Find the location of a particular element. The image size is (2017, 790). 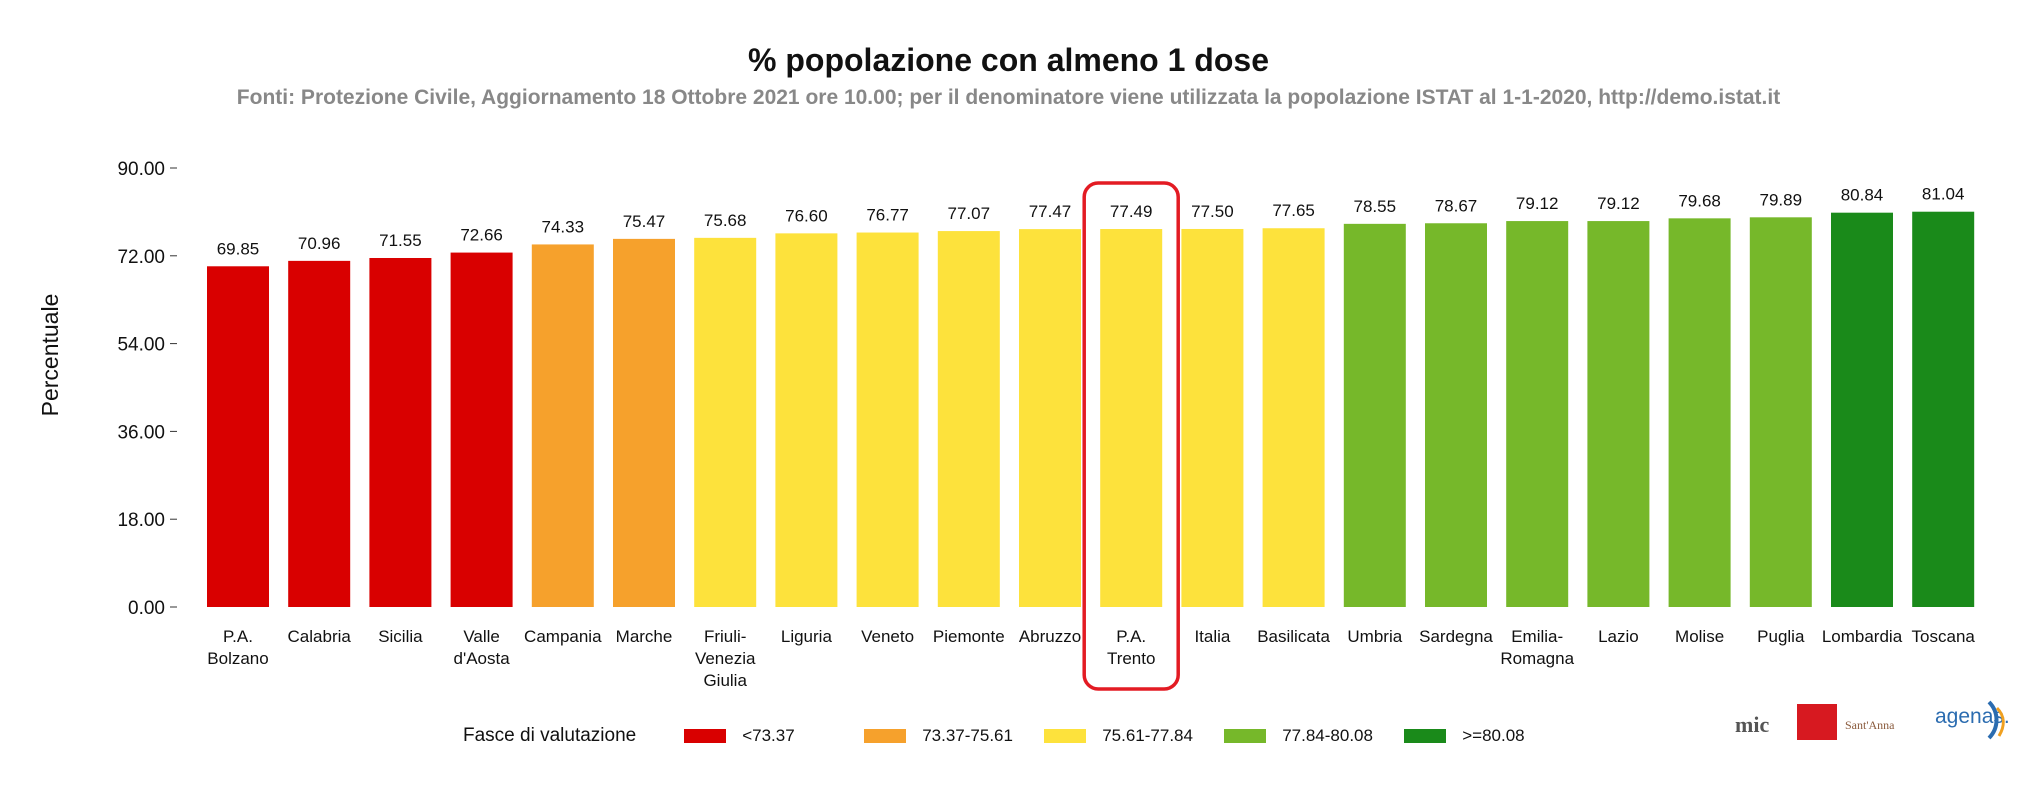

logos: mic Sant'Anna agenas. is located at coordinates (1872, 722).